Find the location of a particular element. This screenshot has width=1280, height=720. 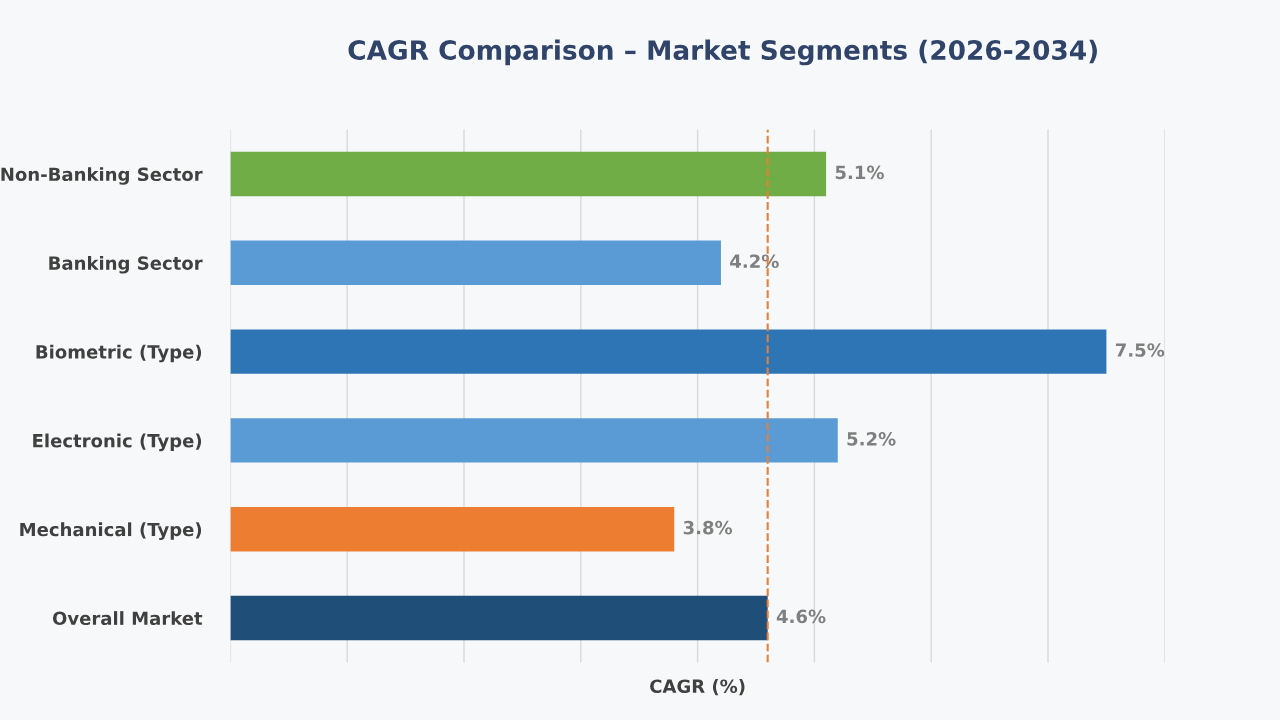

x-axis-title: CAGR (%) is located at coordinates (697, 687).